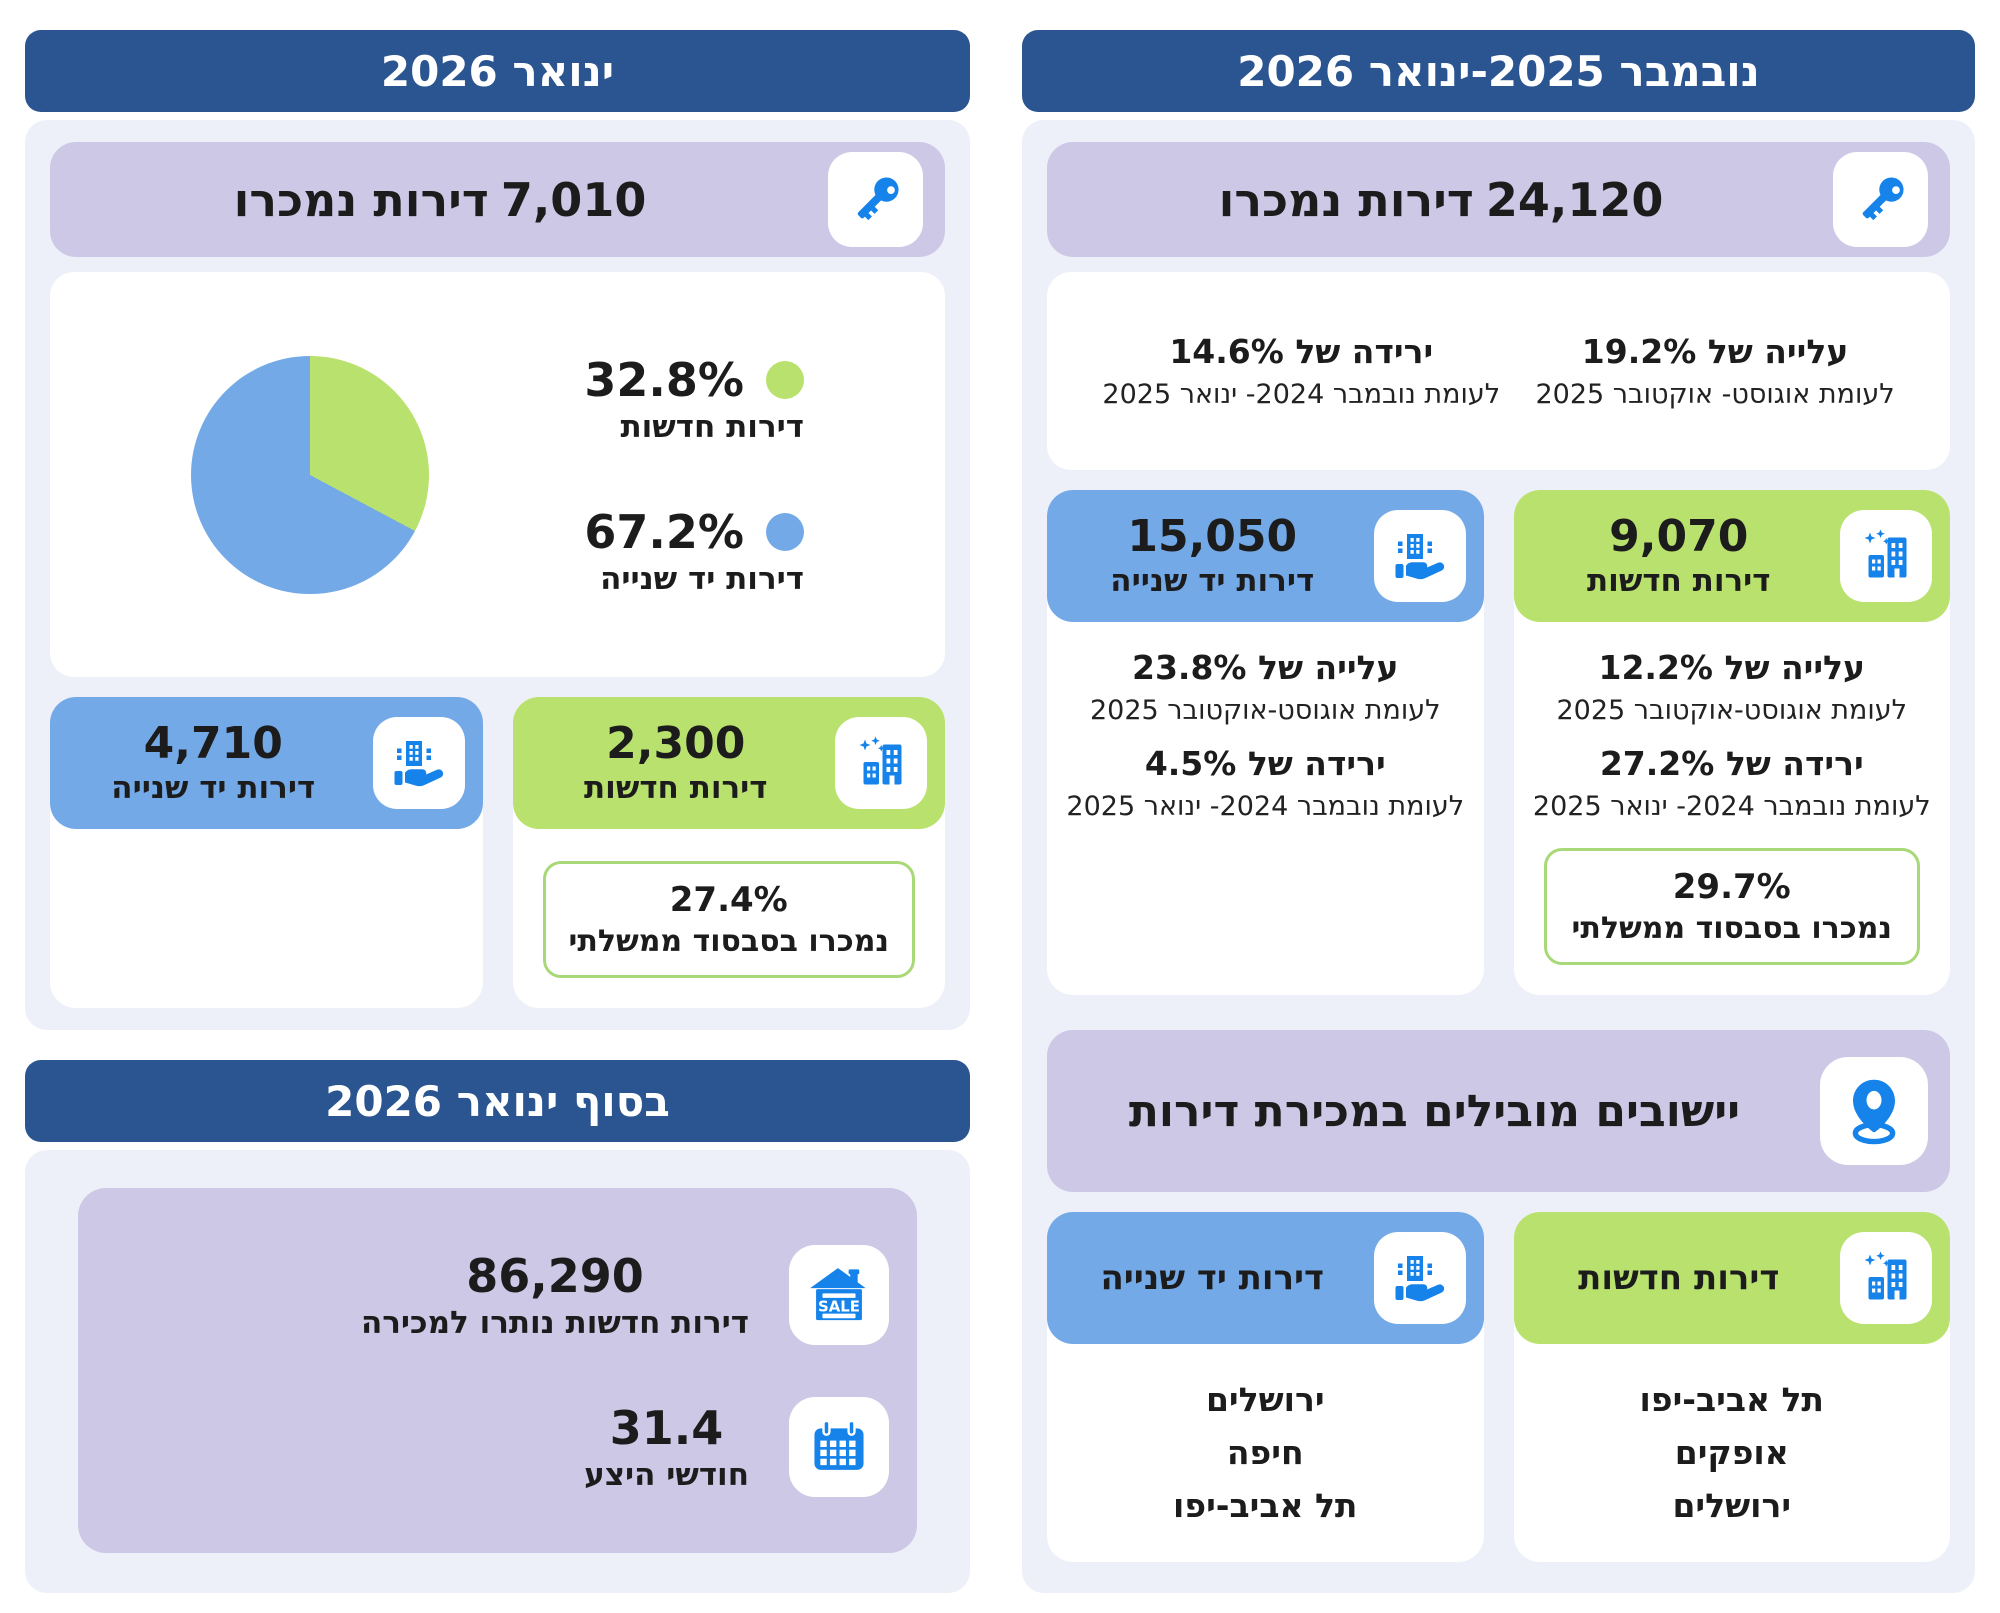  What do you see at coordinates (1498, 1387) in the screenshot?
I see `leading-columns: דירות חדשות תל אביב-יפו אופקים ירושלים` at bounding box center [1498, 1387].